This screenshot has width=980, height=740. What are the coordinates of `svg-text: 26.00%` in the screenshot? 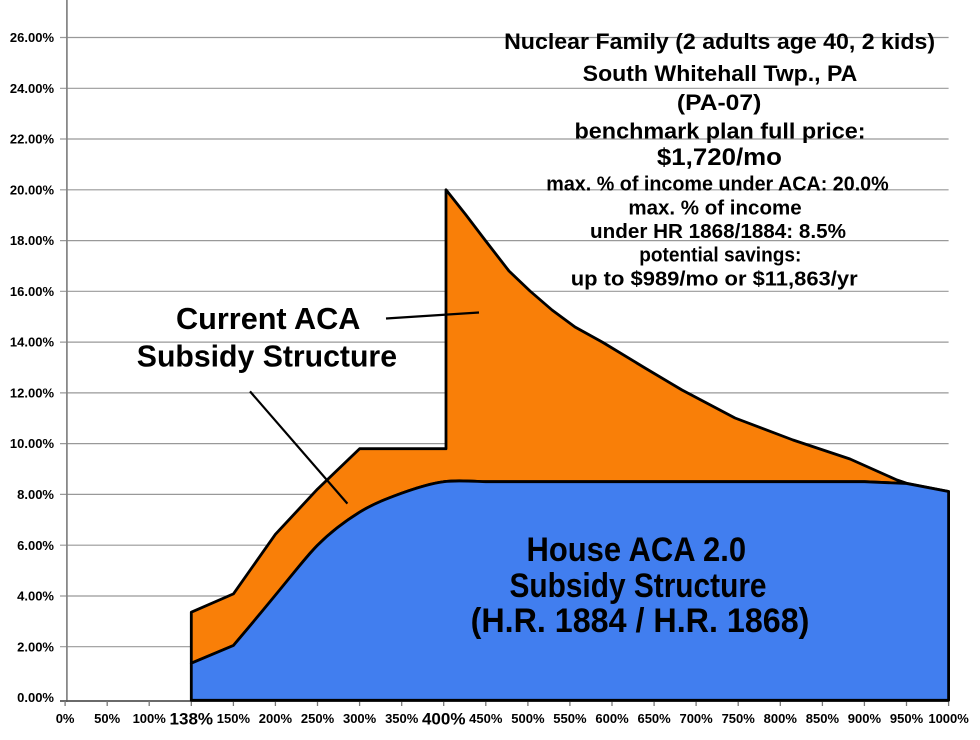 It's located at (32, 37).